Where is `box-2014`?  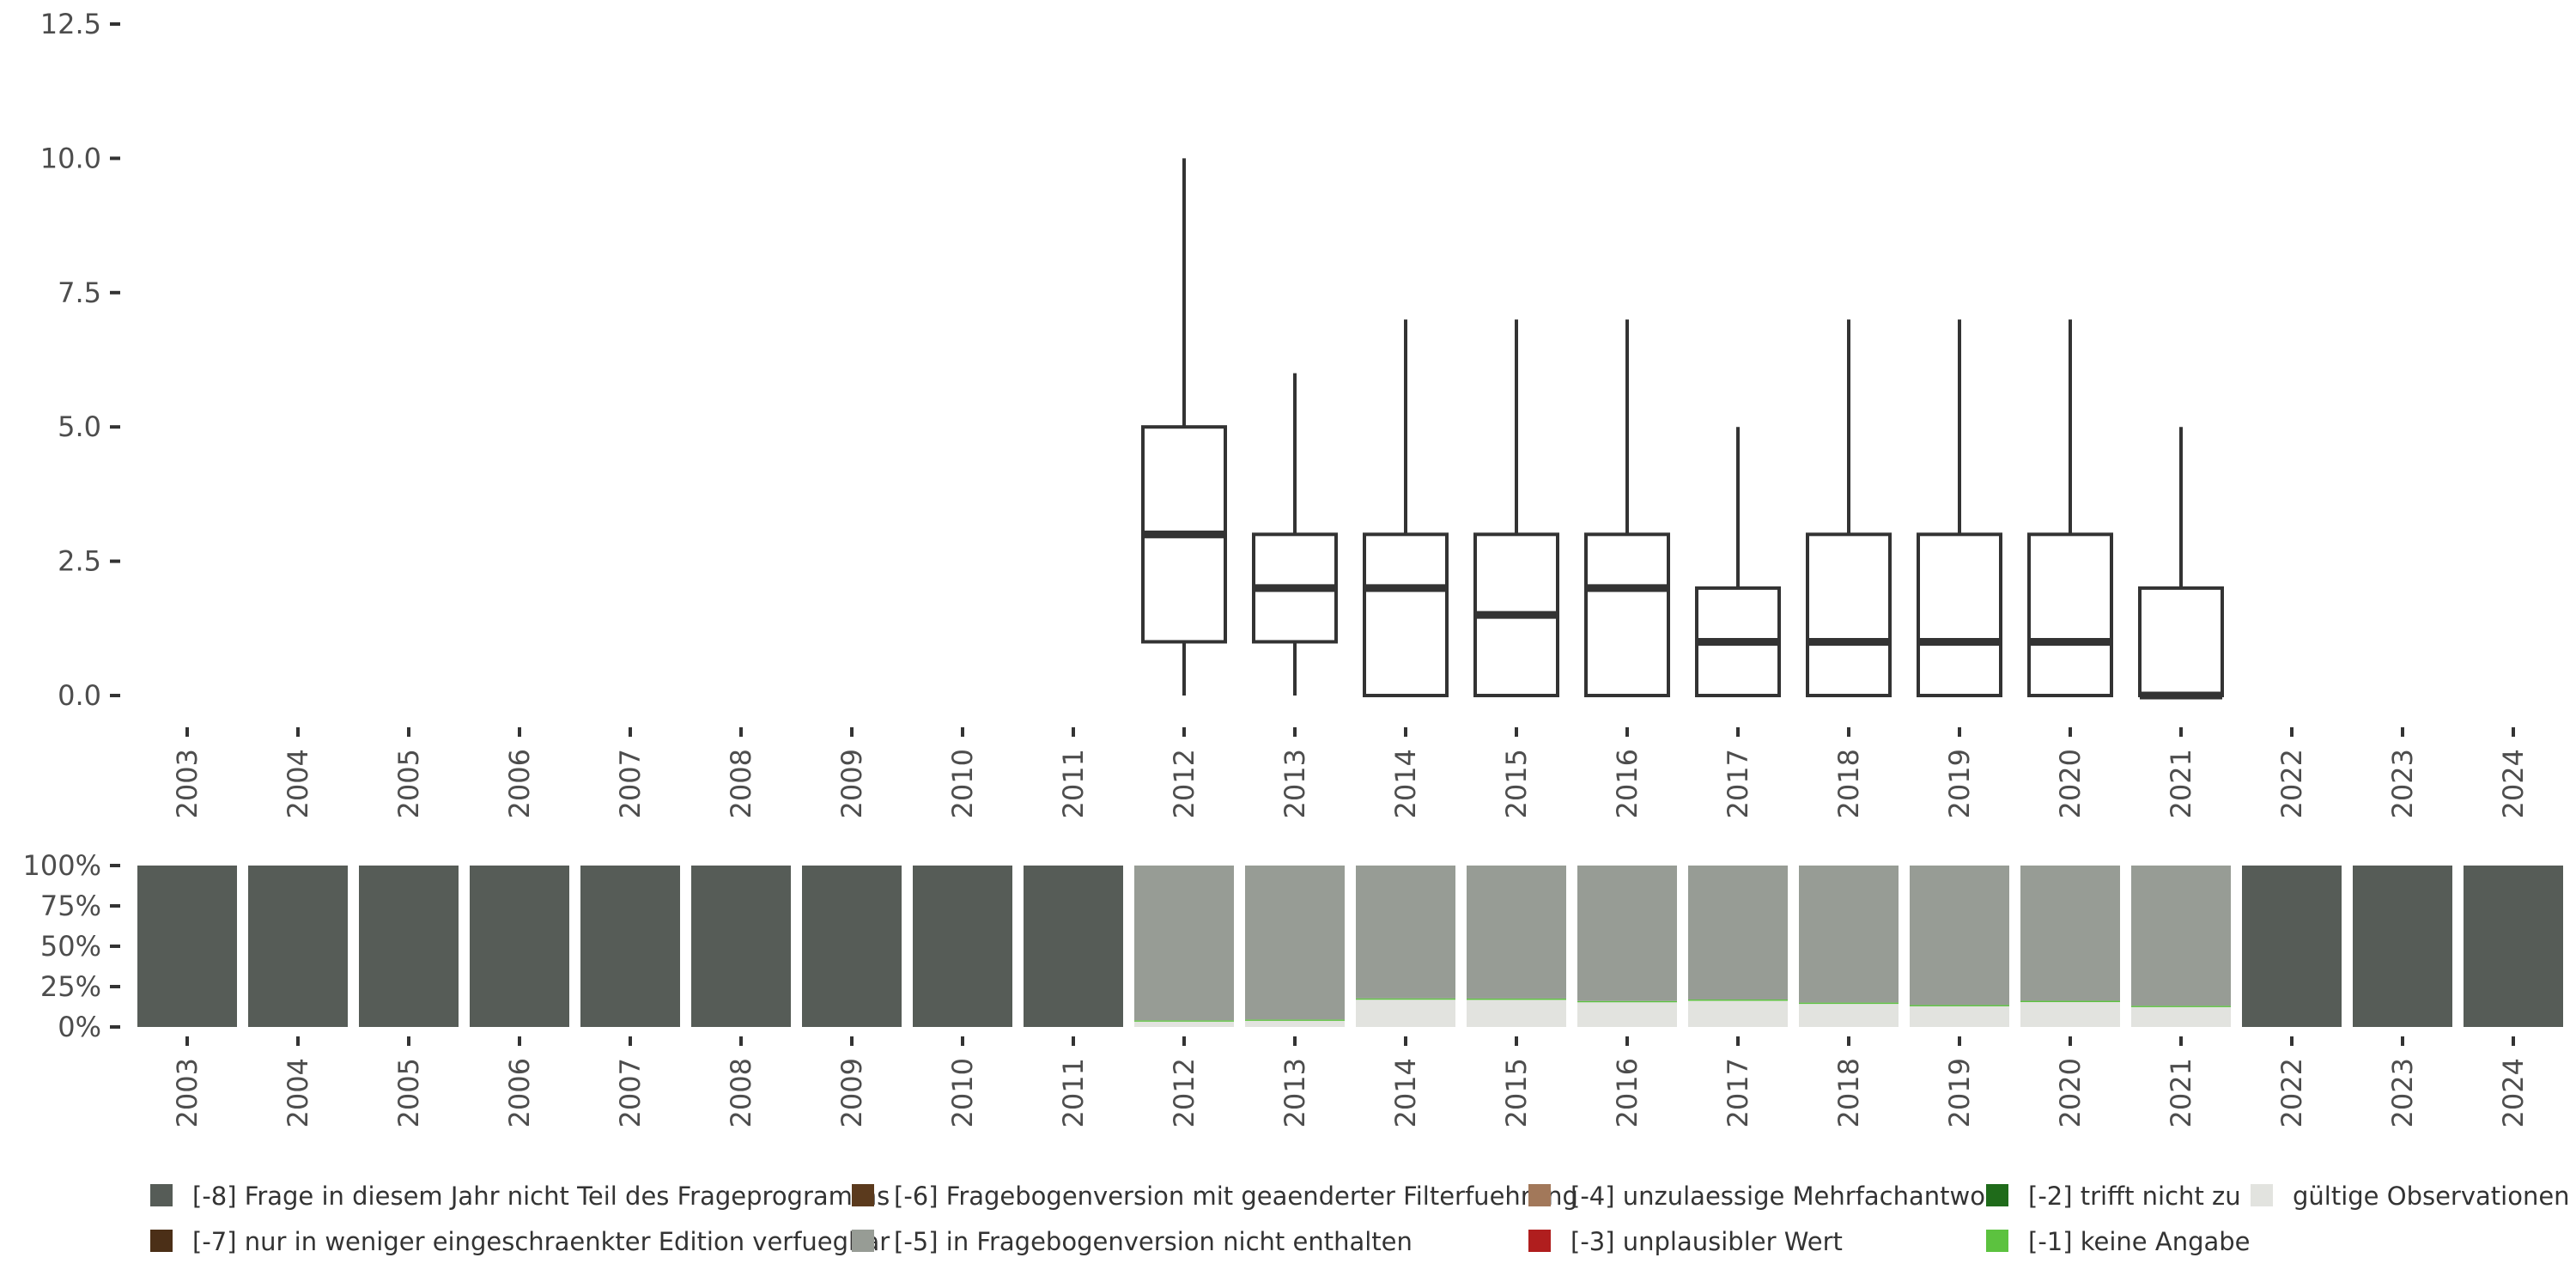
box-2014 is located at coordinates (1406, 508).